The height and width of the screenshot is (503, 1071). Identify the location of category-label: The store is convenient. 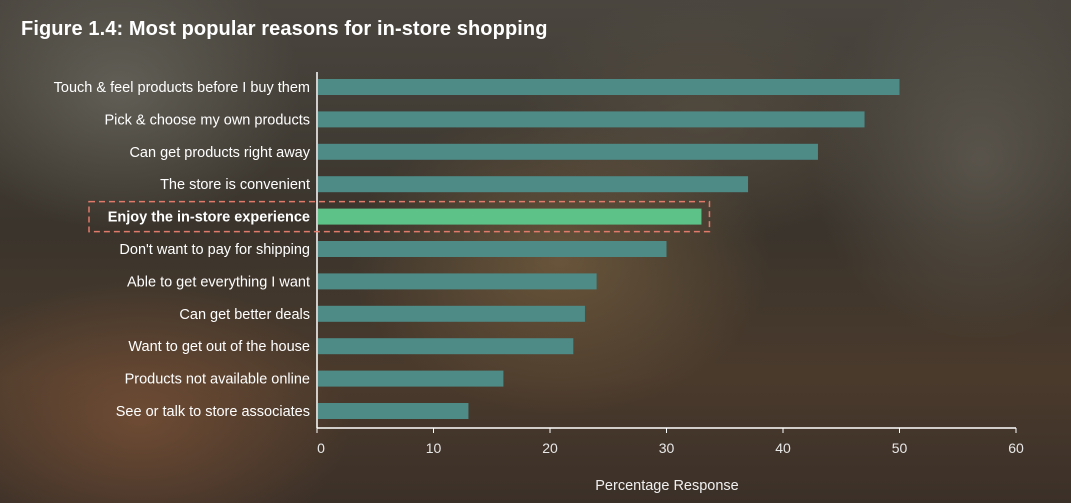
(235, 185).